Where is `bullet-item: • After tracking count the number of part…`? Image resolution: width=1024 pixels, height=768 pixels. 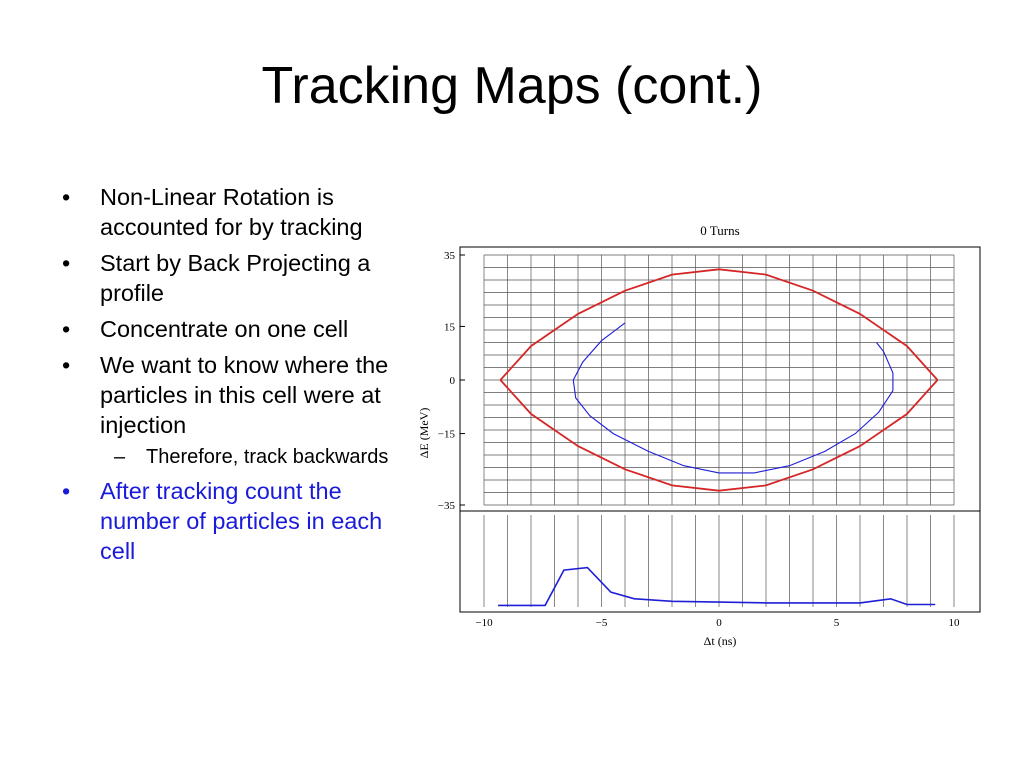 bullet-item: • After tracking count the number of part… is located at coordinates (237, 521).